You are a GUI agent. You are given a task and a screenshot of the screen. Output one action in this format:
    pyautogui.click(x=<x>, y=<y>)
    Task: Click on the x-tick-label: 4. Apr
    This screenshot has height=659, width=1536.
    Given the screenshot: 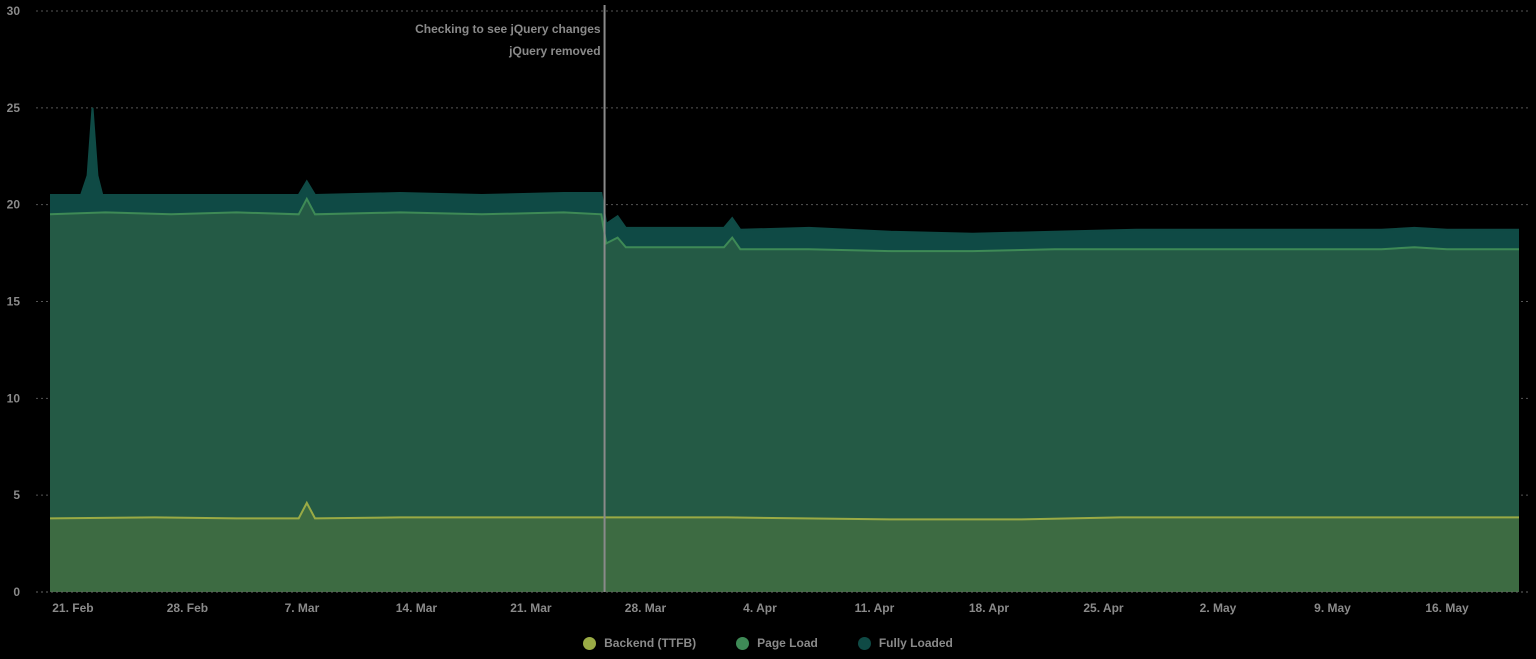 What is the action you would take?
    pyautogui.click(x=760, y=608)
    